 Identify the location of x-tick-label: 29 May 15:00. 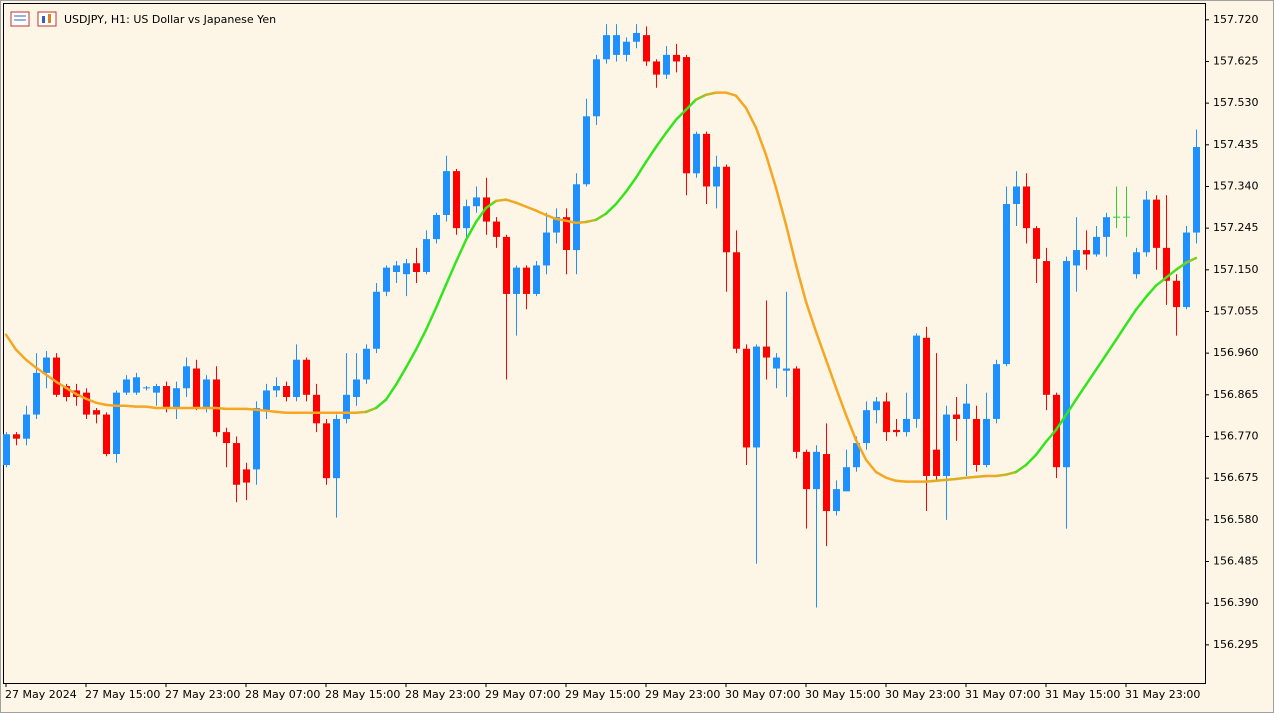
(602, 694).